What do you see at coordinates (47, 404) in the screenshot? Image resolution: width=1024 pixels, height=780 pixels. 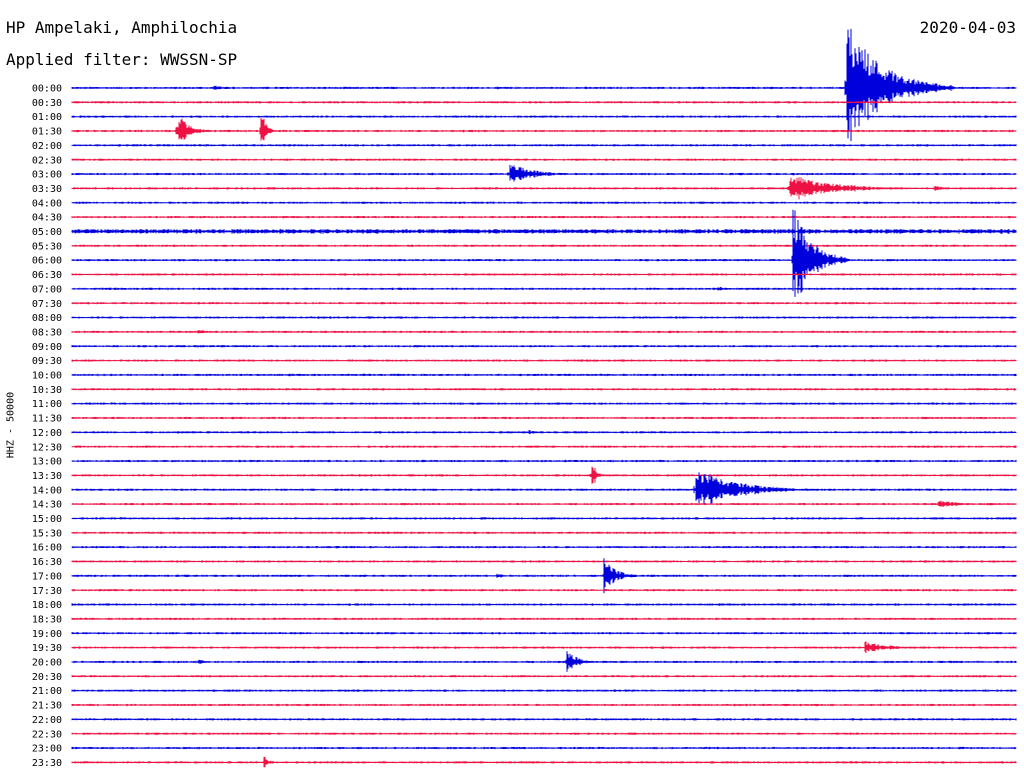 I see `row-time-label: 11:00` at bounding box center [47, 404].